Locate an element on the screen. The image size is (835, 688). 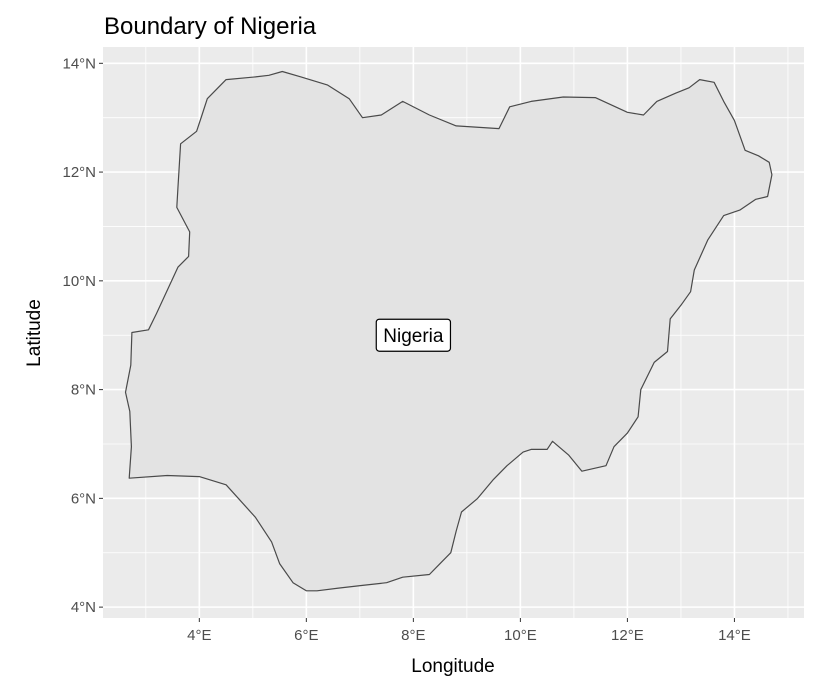
x-tick-label: 14°E is located at coordinates (734, 635).